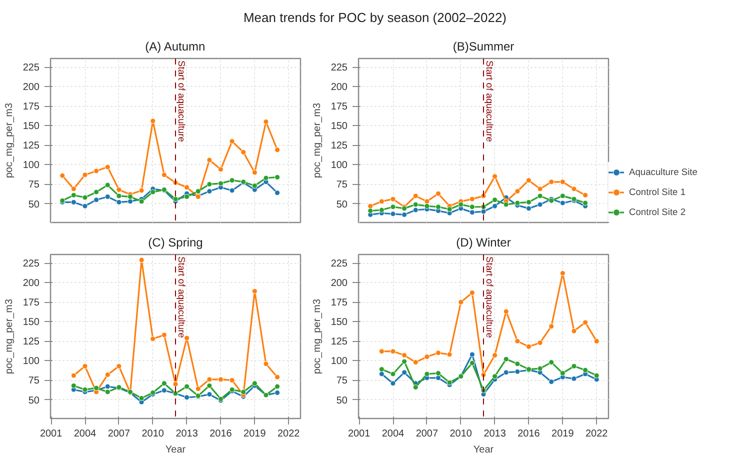 This screenshot has width=740, height=465. Describe the element at coordinates (483, 243) in the screenshot. I see `chart-title: (D) Winter` at that location.